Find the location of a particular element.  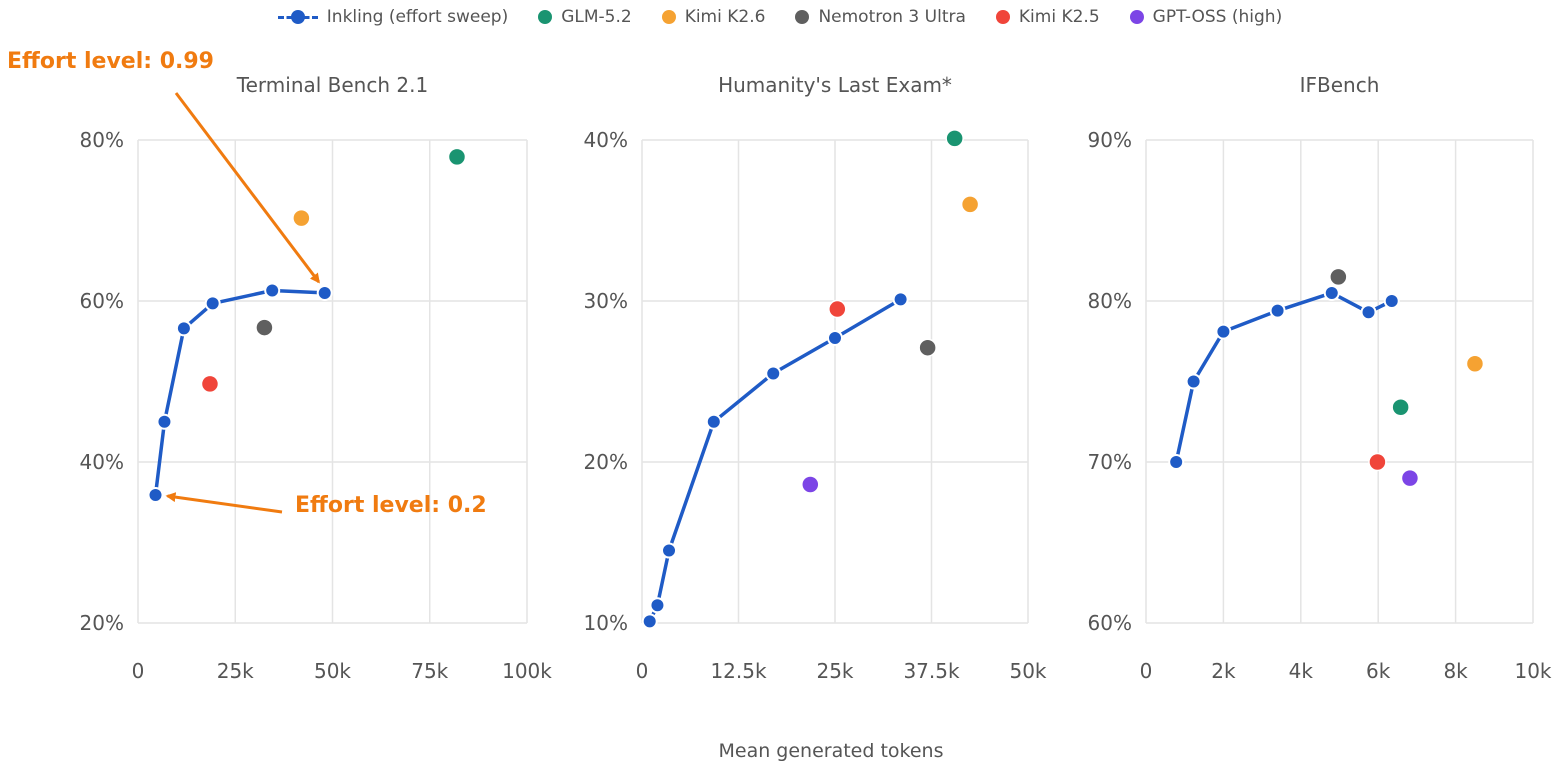

legend-item-kimi-k26: Kimi K2.6 is located at coordinates (713, 17).